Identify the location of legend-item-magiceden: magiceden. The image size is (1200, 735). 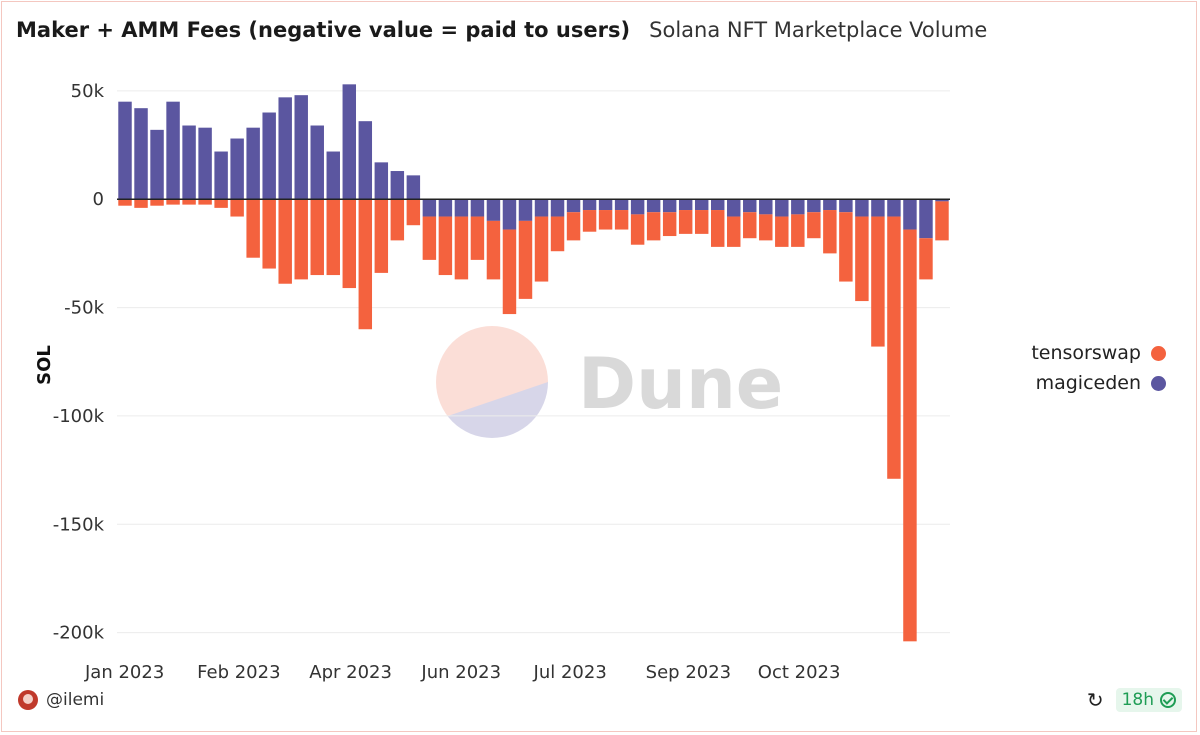
(1098, 383).